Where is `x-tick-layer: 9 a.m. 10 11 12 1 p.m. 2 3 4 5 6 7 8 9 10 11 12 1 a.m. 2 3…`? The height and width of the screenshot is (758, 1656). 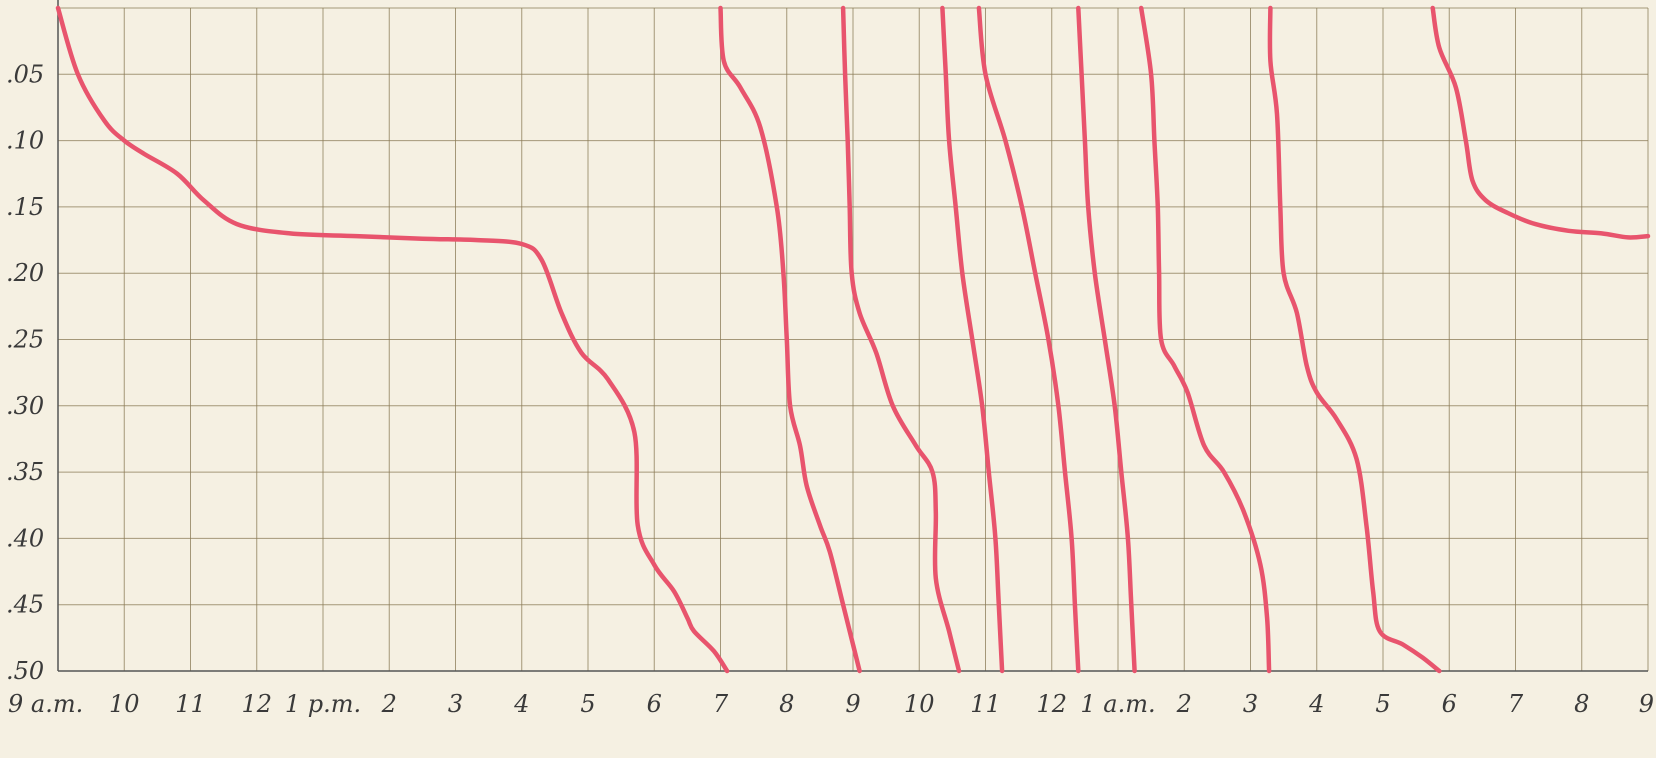
x-tick-layer: 9 a.m. 10 11 12 1 p.m. 2 3 4 5 6 7 8 9 10 11 12 1 a.m. 2 3… is located at coordinates (831, 704).